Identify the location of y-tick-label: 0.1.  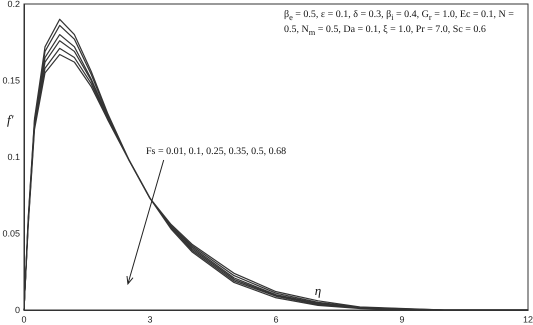
(13, 157).